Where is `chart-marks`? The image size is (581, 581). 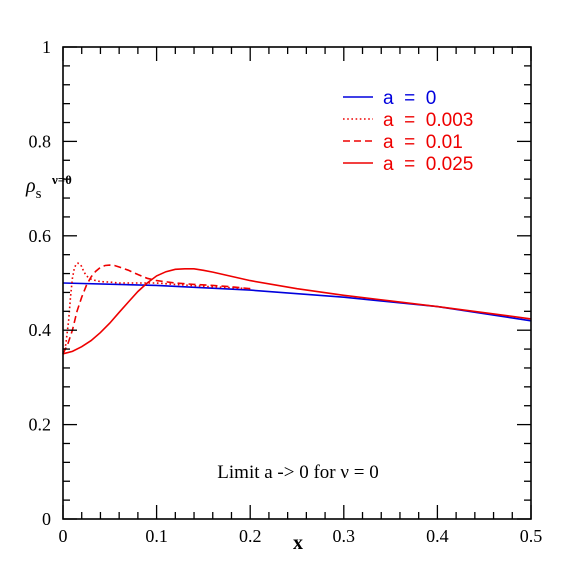 chart-marks is located at coordinates (297, 308).